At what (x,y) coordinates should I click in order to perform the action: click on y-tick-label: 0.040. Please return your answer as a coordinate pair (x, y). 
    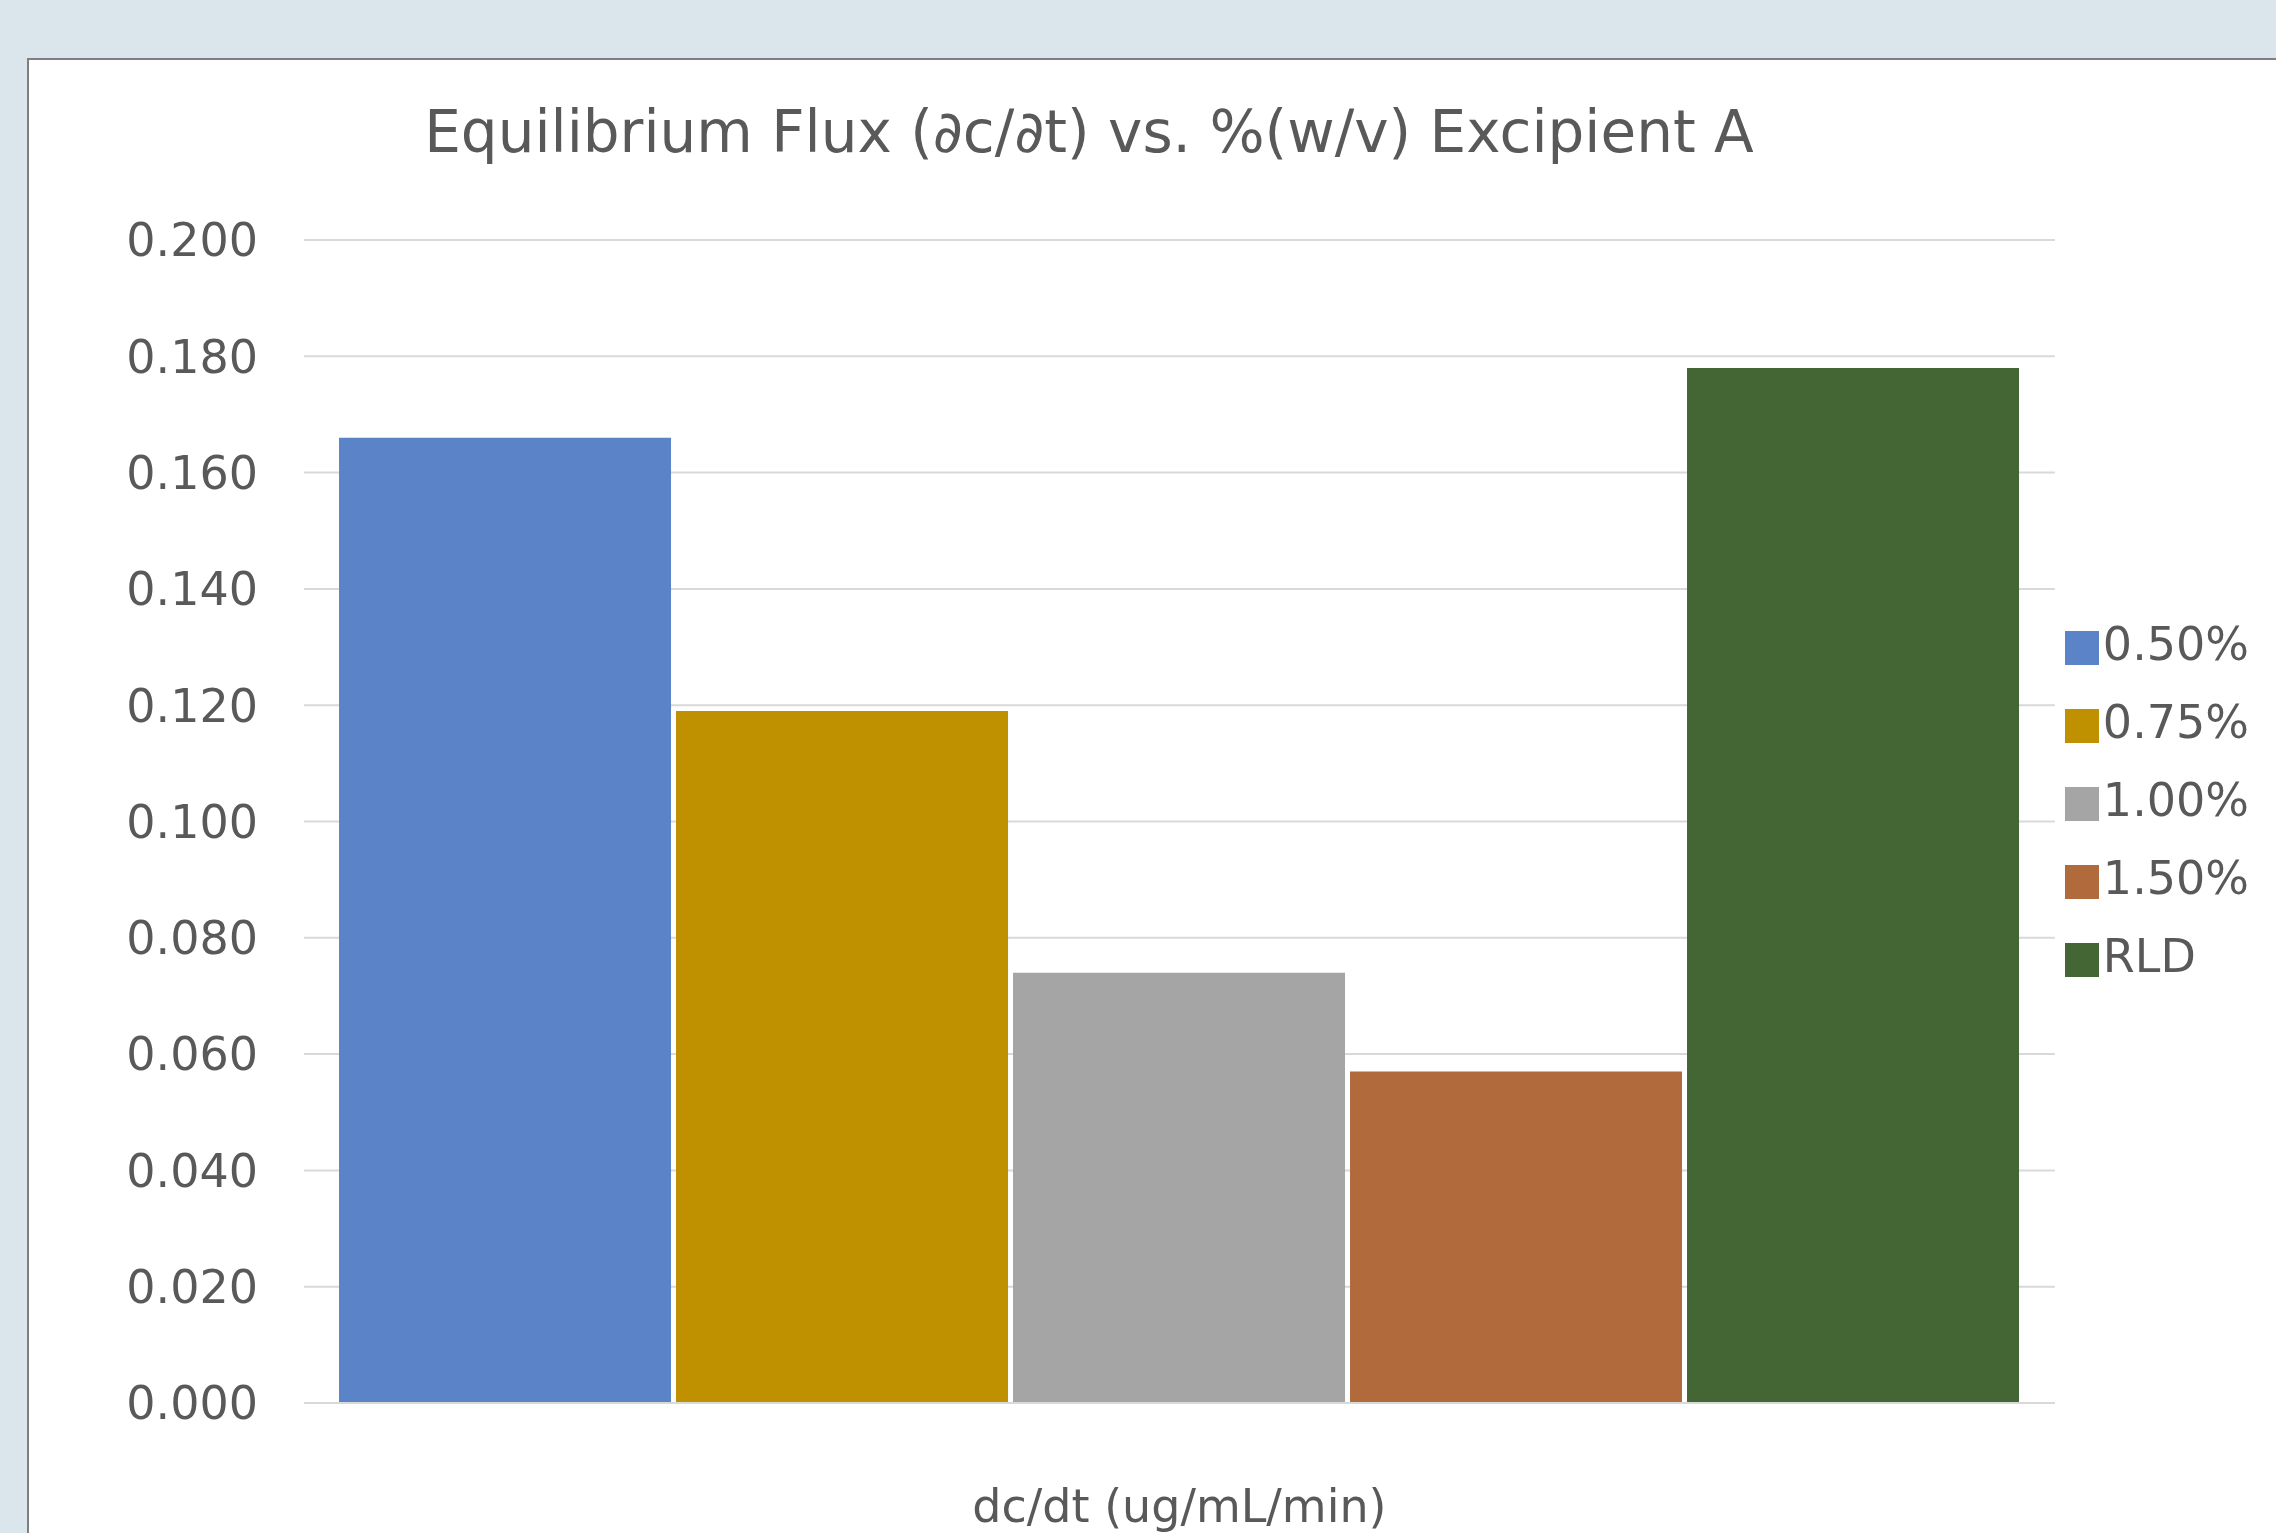
    Looking at the image, I should click on (192, 1170).